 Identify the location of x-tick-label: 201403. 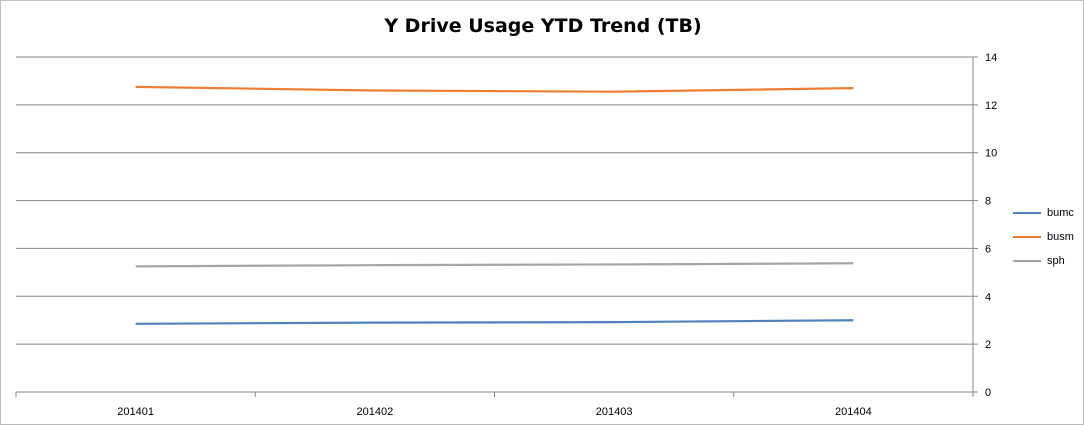
(614, 412).